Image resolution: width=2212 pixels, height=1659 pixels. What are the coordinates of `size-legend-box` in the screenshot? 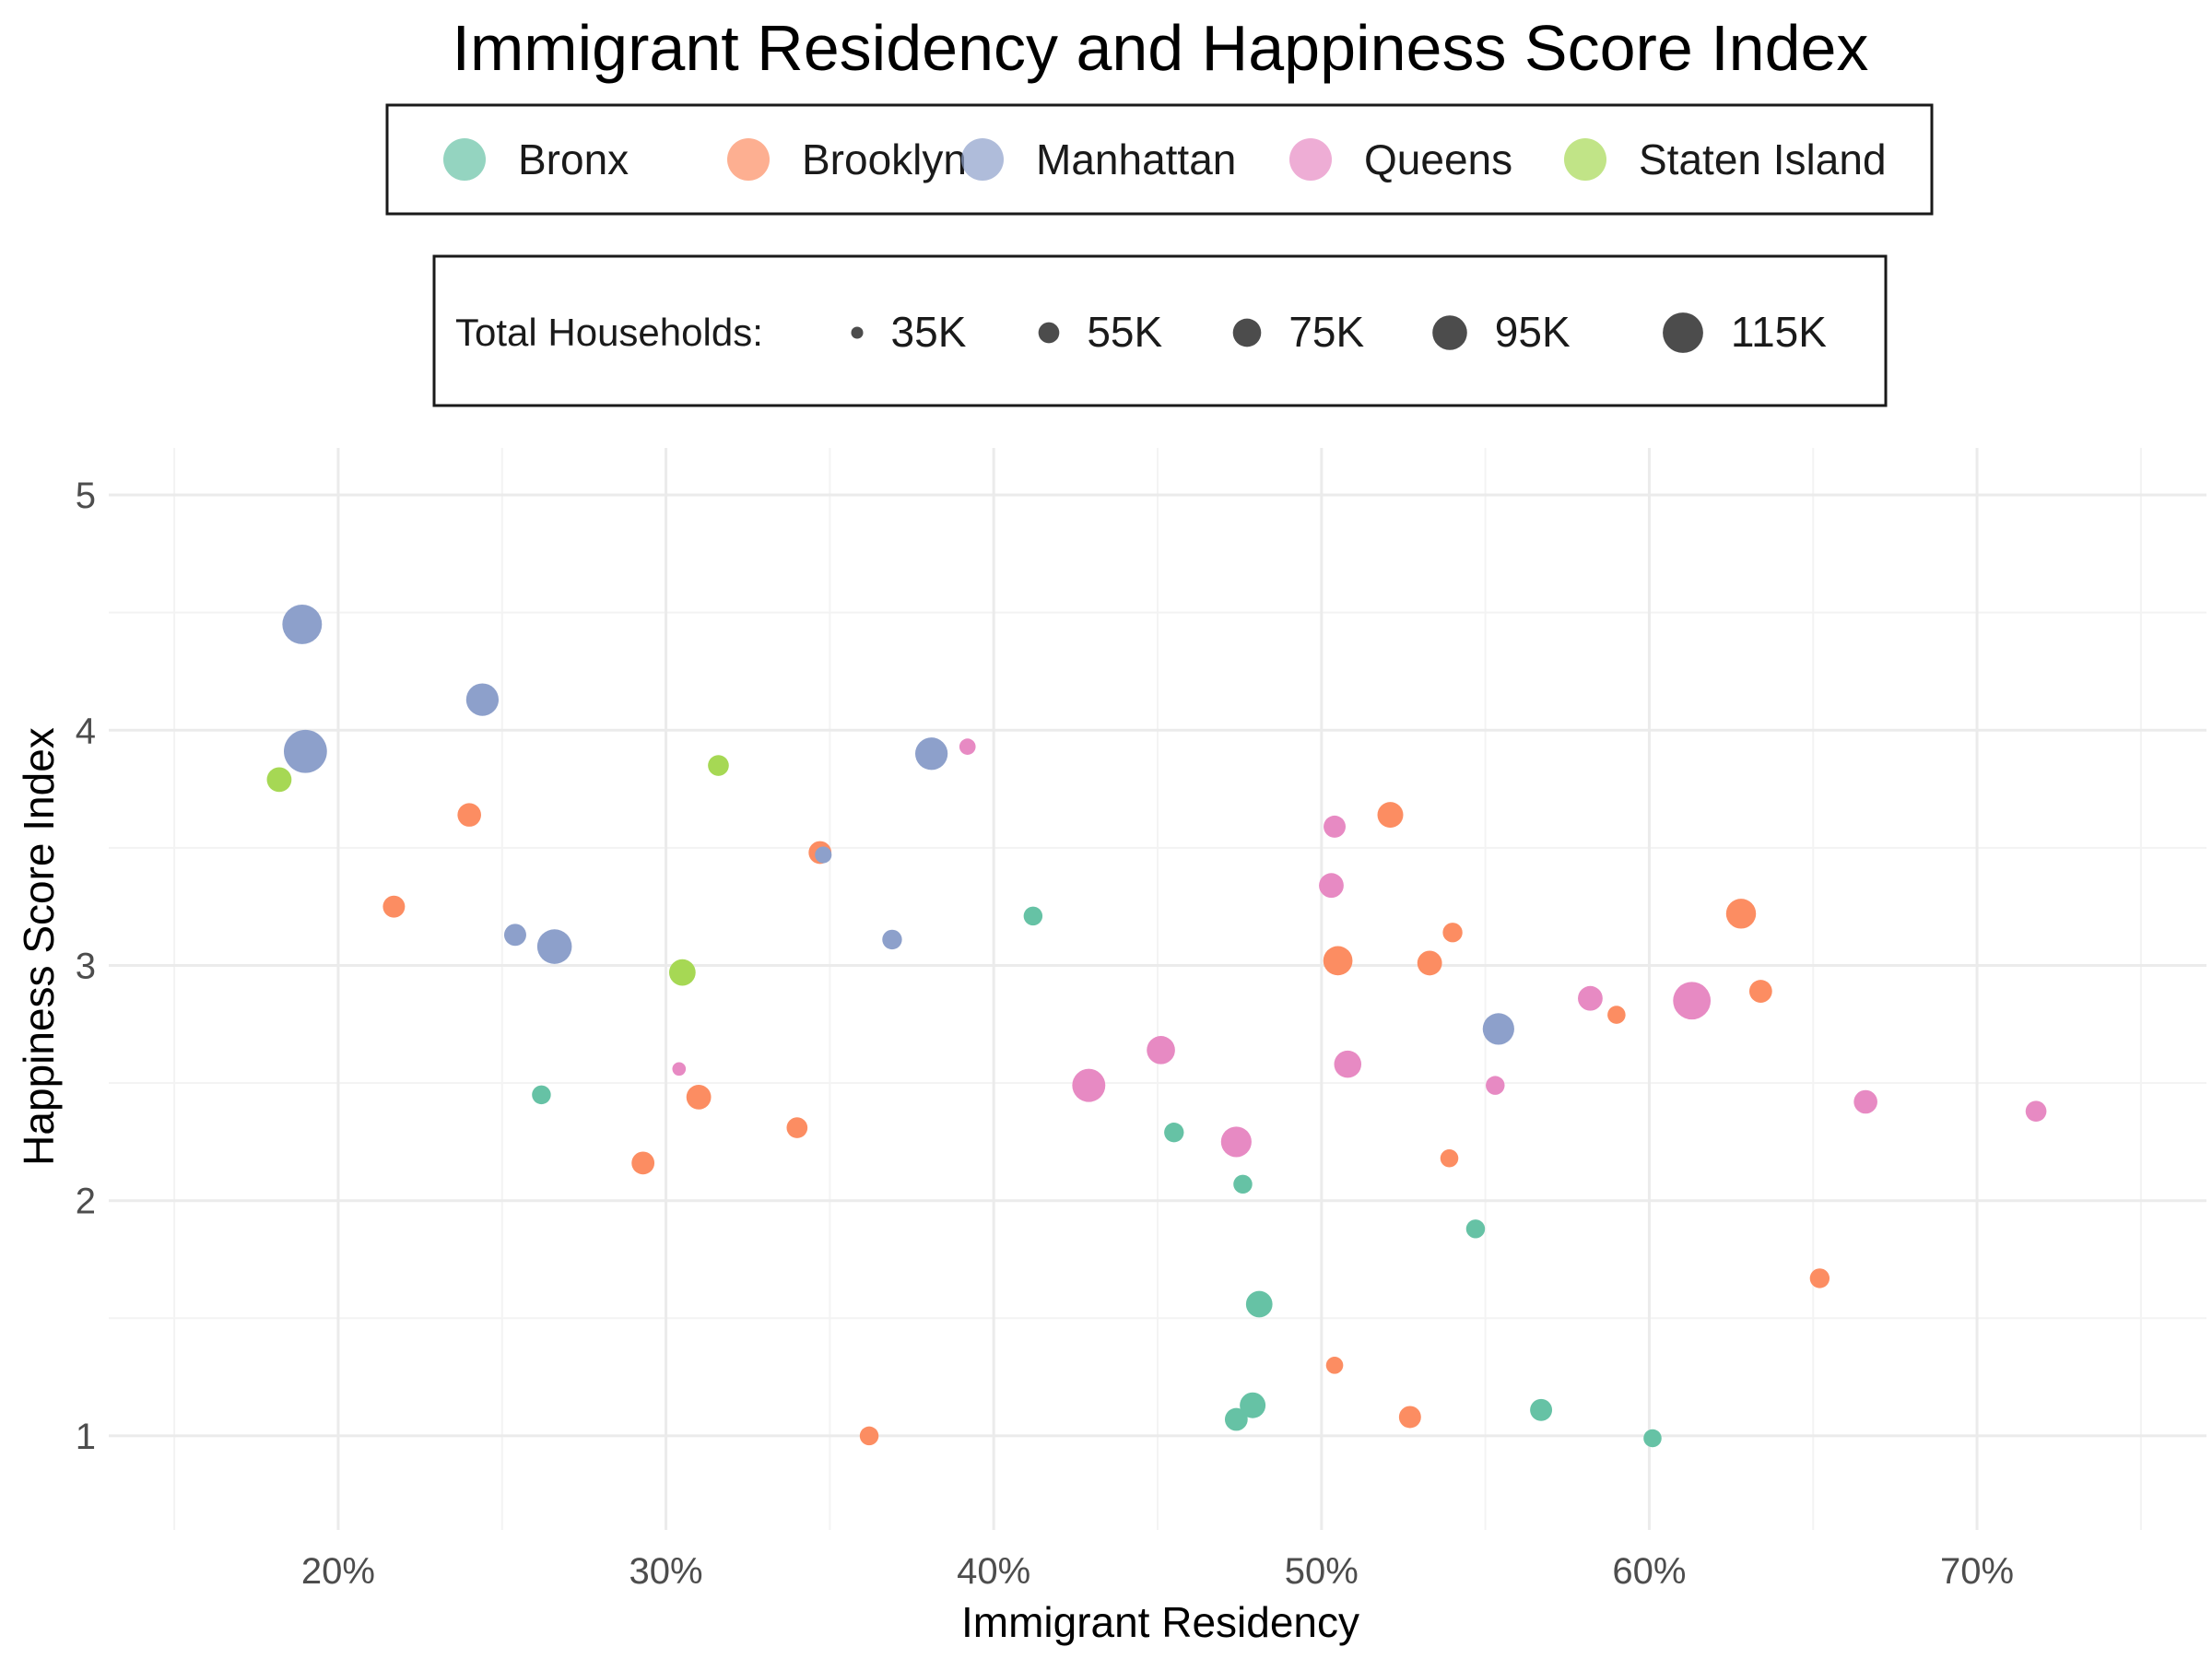 It's located at (1160, 330).